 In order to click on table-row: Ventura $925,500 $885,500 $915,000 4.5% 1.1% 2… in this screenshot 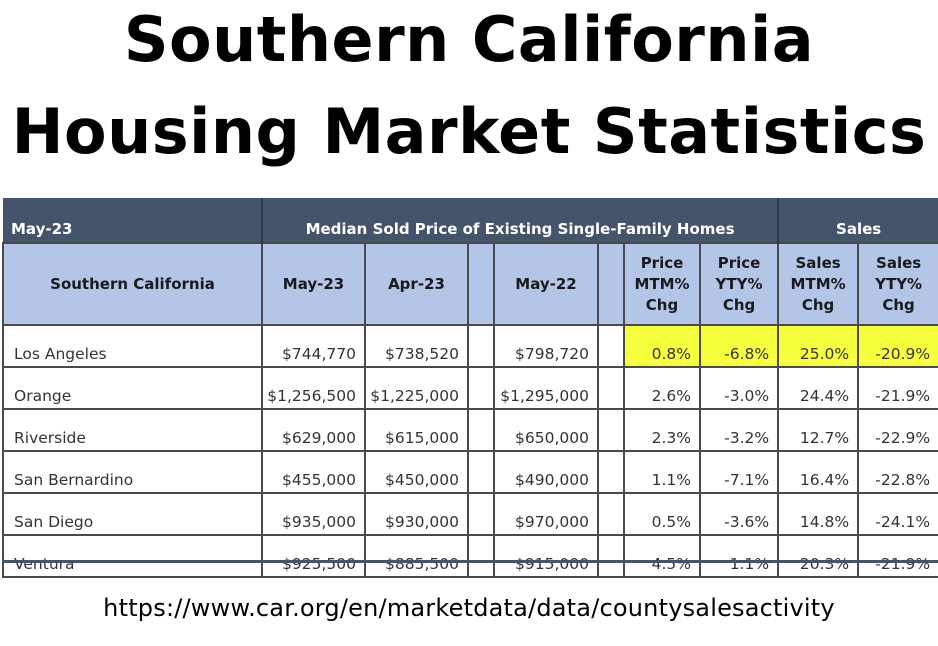, I will do `click(470, 556)`.